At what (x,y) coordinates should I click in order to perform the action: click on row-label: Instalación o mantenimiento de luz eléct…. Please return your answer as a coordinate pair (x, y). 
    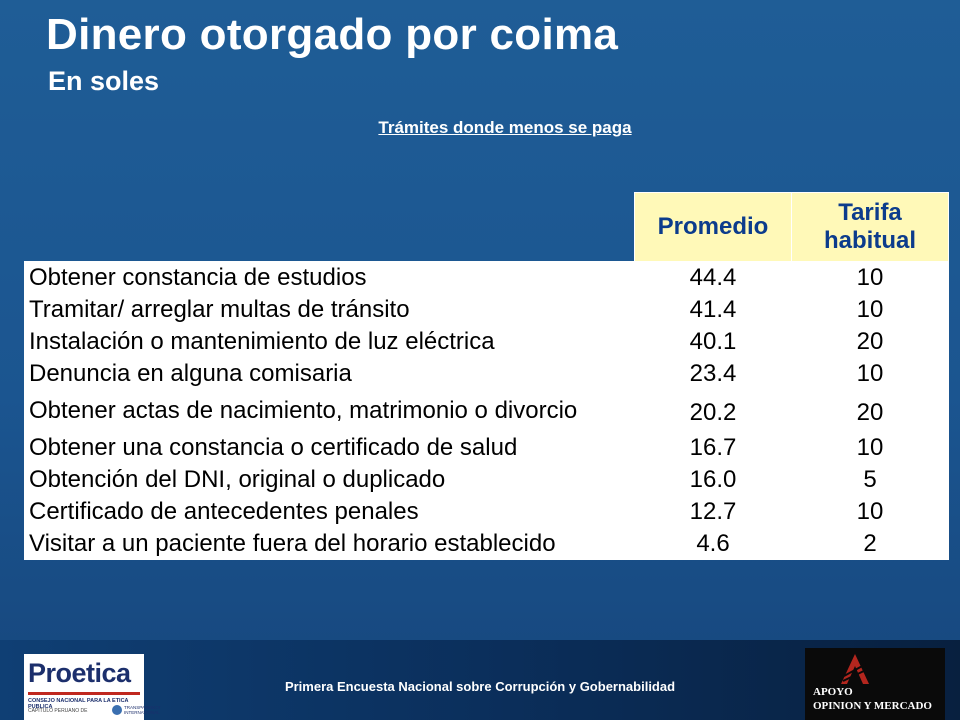
    Looking at the image, I should click on (329, 341).